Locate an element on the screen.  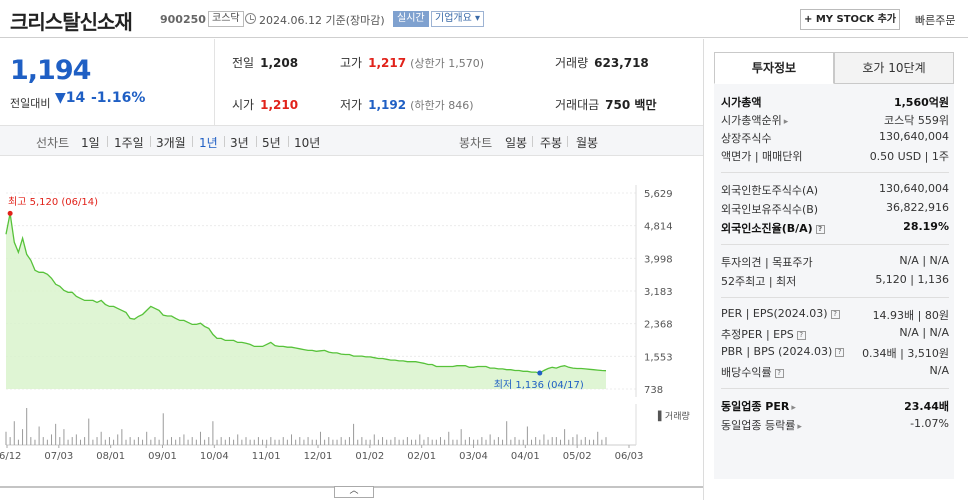
label: 시가총액순위 ▸ is located at coordinates (755, 120).